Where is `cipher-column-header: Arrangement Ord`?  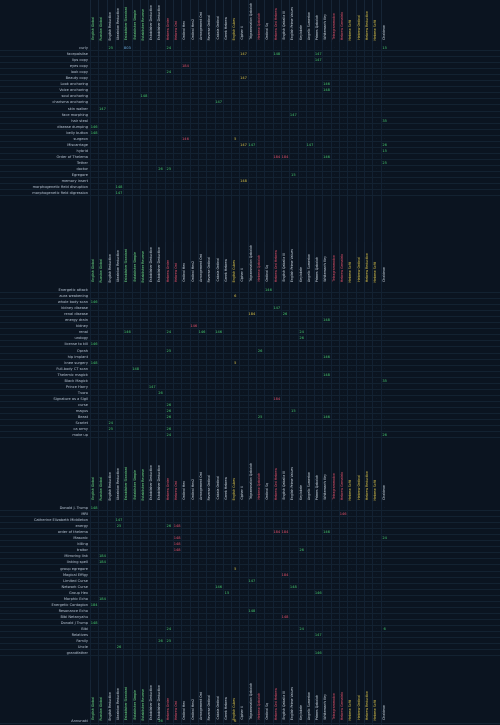
cipher-column-header: Arrangement Ord is located at coordinates (202, 701).